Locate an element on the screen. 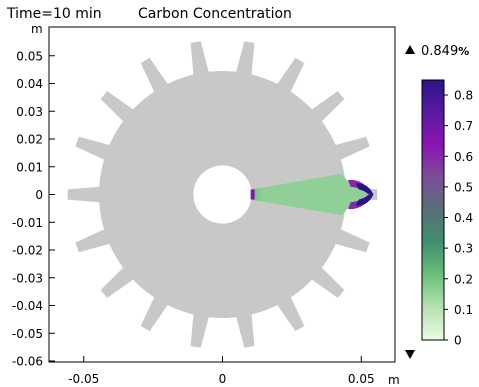  x-tick-label: 0 is located at coordinates (223, 379).